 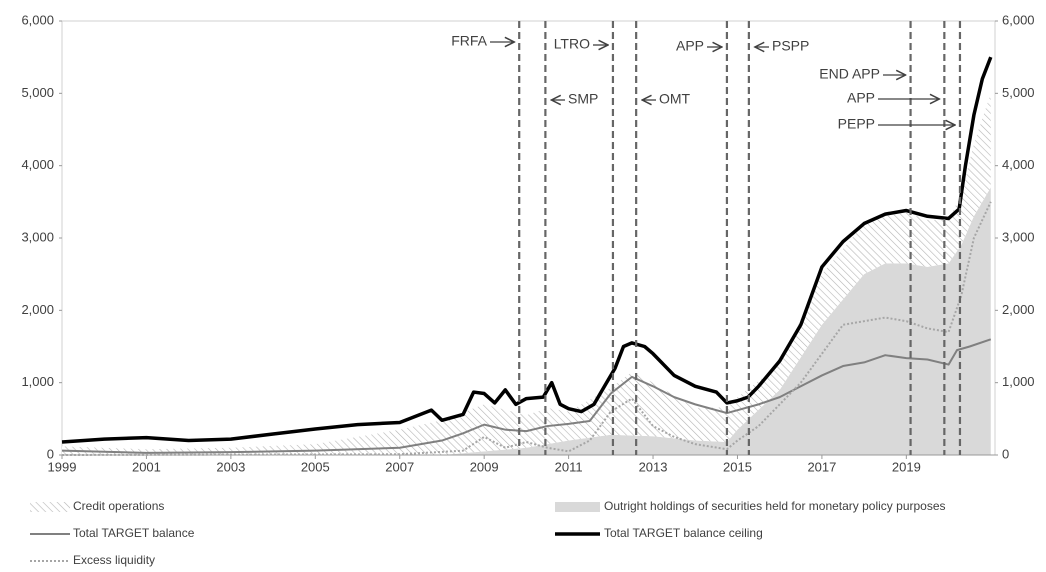 What do you see at coordinates (737, 466) in the screenshot?
I see `x-tick-label: 2015` at bounding box center [737, 466].